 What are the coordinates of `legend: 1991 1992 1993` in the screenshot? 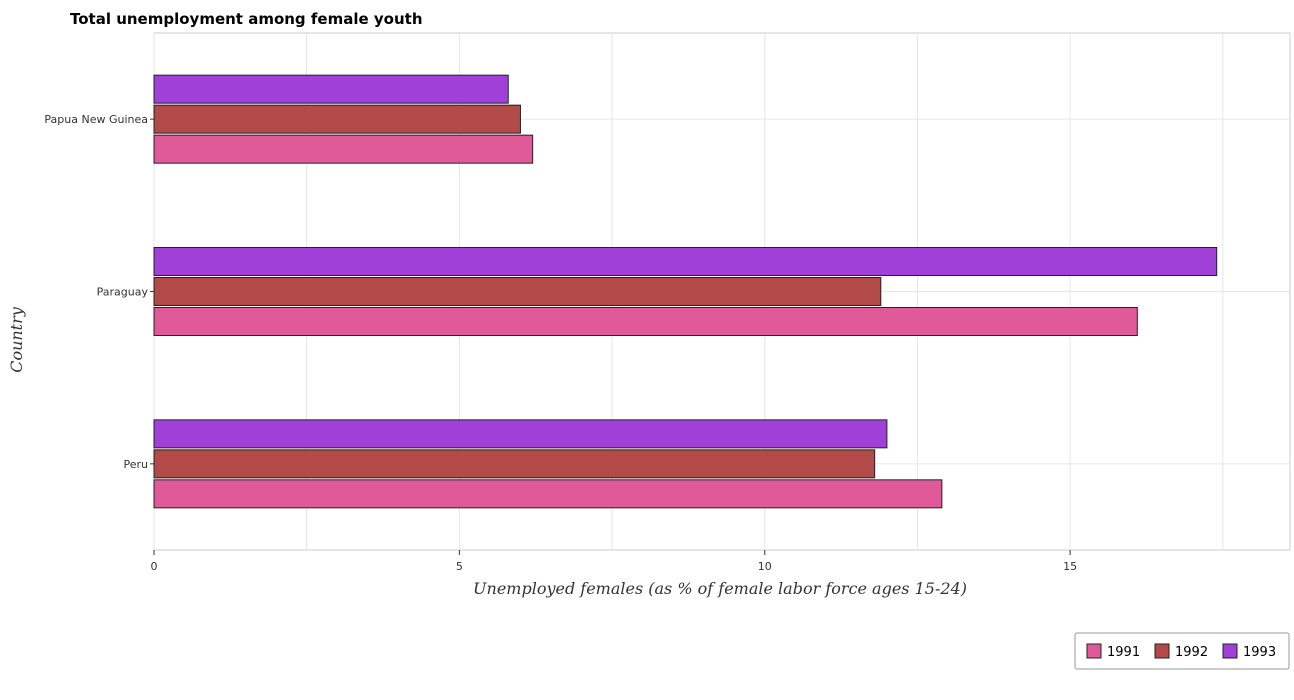 It's located at (1182, 651).